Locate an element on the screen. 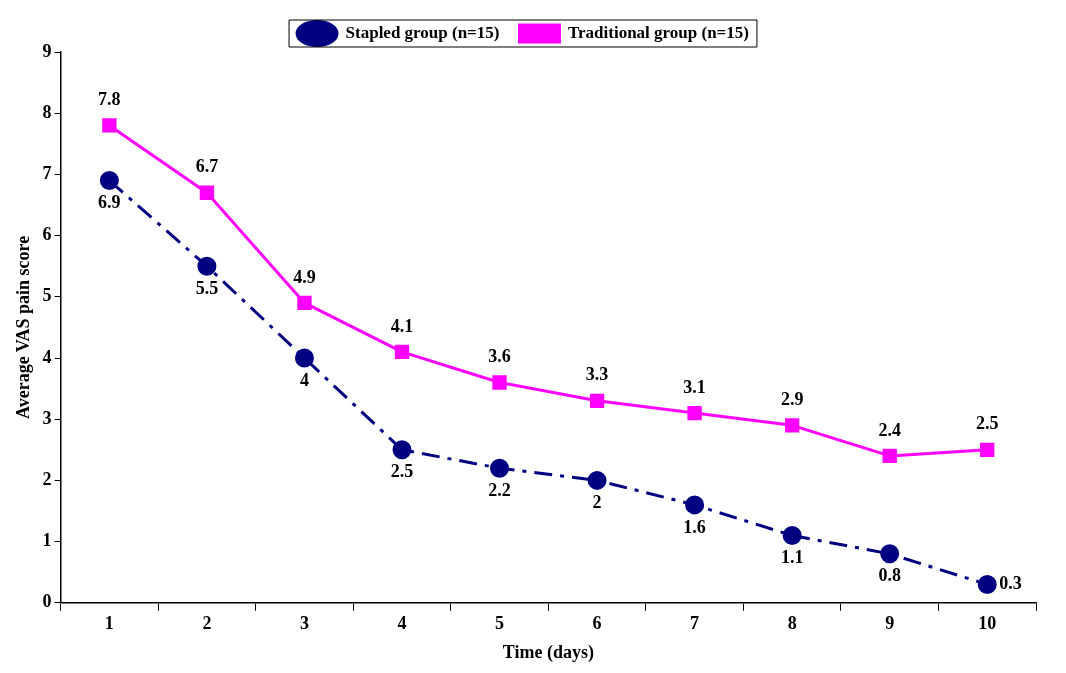 Image resolution: width=1066 pixels, height=673 pixels. data-label: 2.4 is located at coordinates (889, 429).